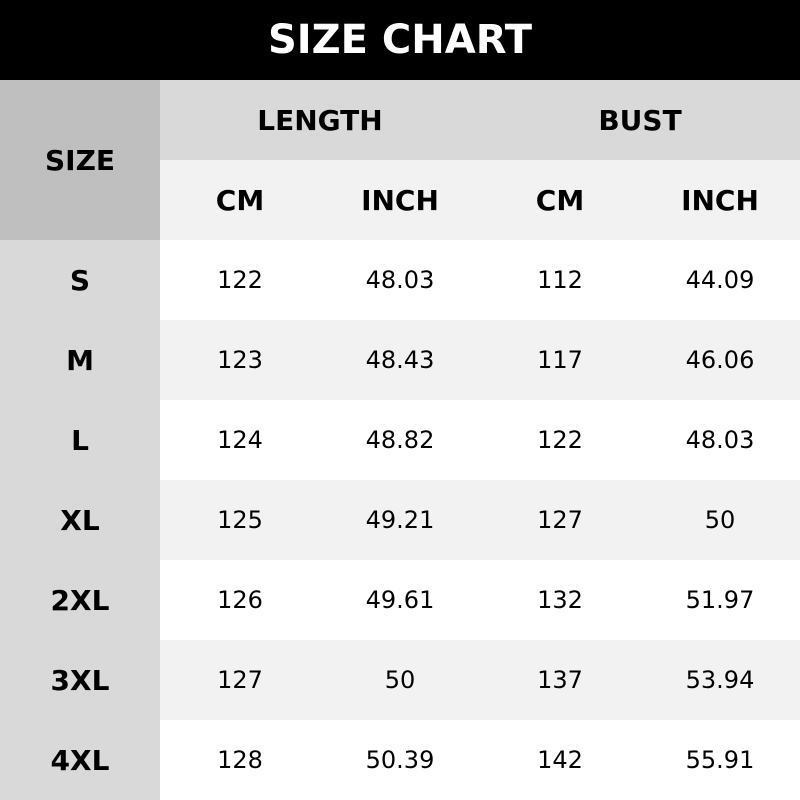 This screenshot has width=800, height=800. What do you see at coordinates (400, 600) in the screenshot?
I see `table-cell: 49.61` at bounding box center [400, 600].